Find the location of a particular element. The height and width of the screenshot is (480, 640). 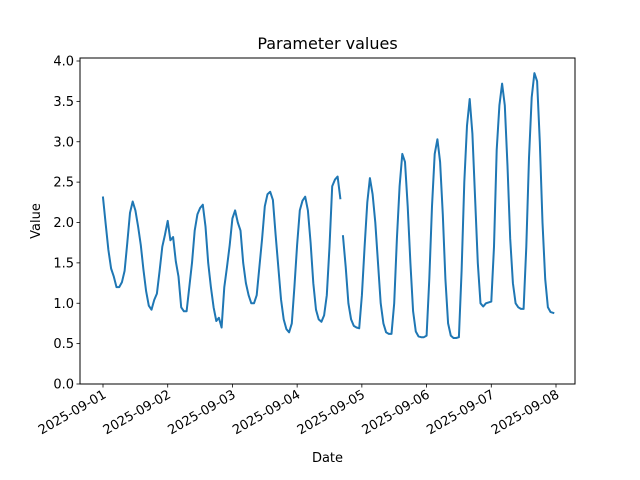

series-line is located at coordinates (221, 254).